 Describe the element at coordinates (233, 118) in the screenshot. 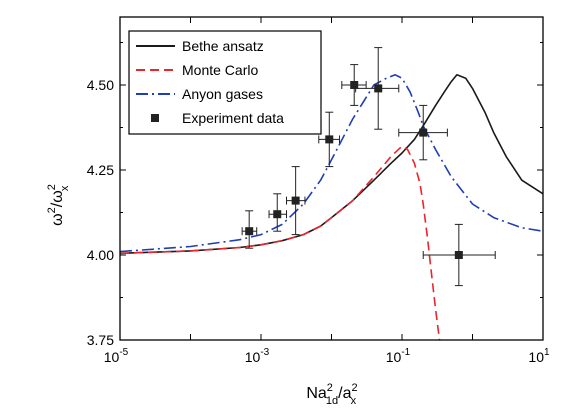

I see `legend-label: Experiment data` at that location.